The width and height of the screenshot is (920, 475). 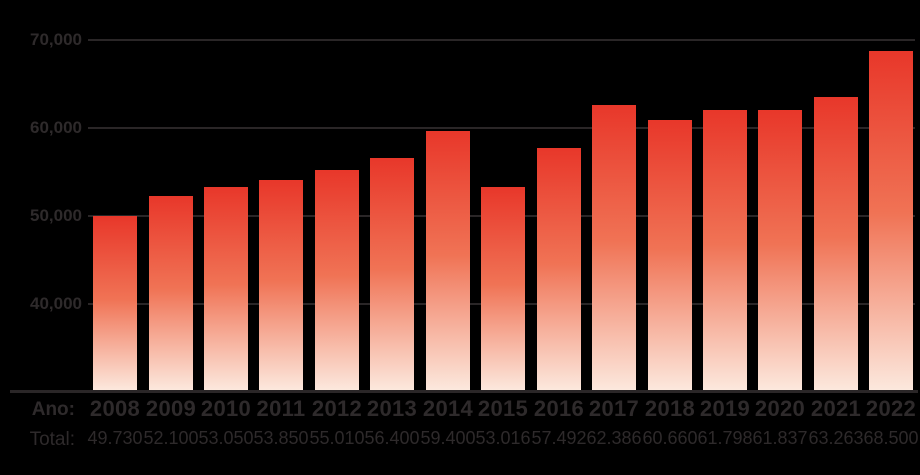 I want to click on y-axis-label-70000: 70,000, so click(x=56, y=39).